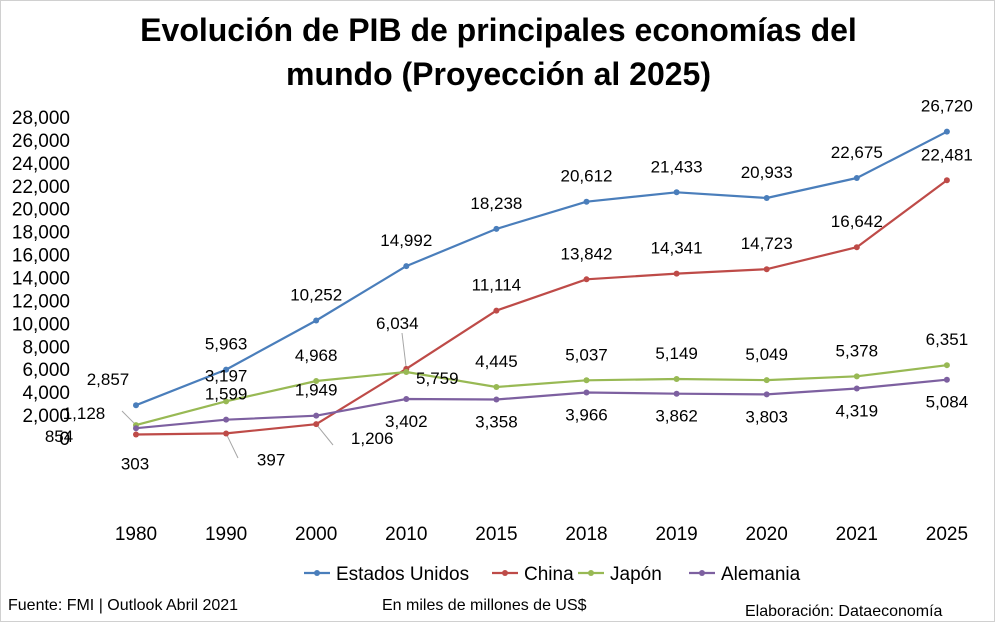  What do you see at coordinates (41, 210) in the screenshot?
I see `y-tick-label: 20,000` at bounding box center [41, 210].